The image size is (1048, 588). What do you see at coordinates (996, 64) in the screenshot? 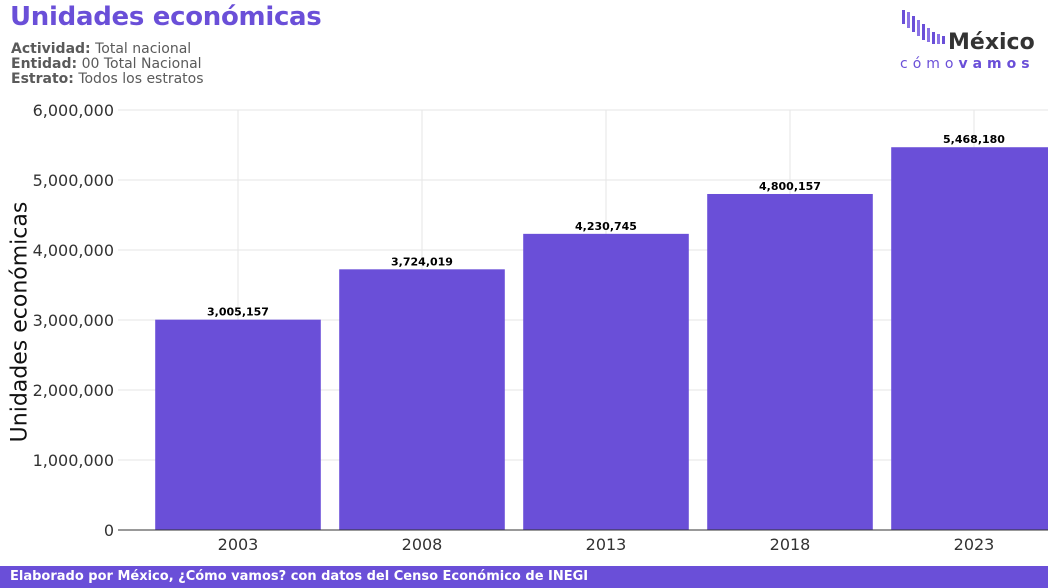
I see `logo-tagline-bold: vamos` at bounding box center [996, 64].